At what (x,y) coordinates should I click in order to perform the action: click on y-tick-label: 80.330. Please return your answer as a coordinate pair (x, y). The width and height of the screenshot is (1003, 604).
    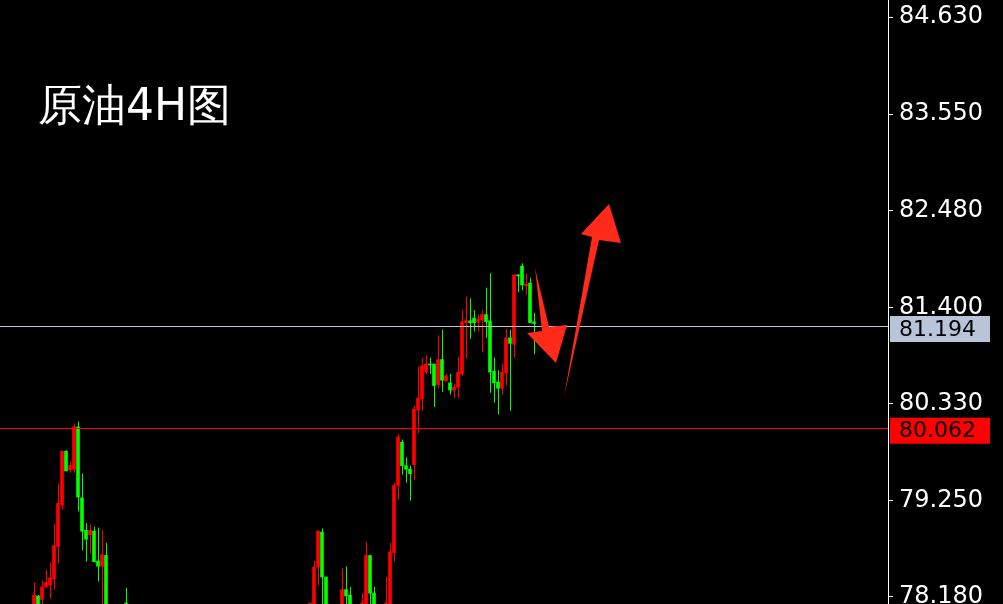
    Looking at the image, I should click on (941, 401).